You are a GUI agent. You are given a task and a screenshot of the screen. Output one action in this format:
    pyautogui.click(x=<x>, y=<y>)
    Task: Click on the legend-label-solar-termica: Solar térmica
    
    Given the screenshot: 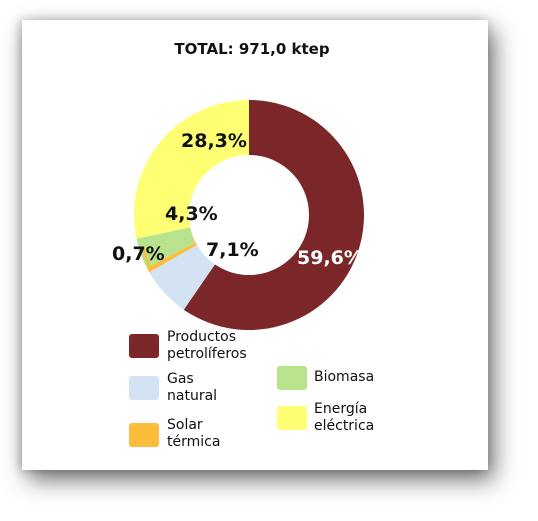 What is the action you would take?
    pyautogui.click(x=194, y=433)
    